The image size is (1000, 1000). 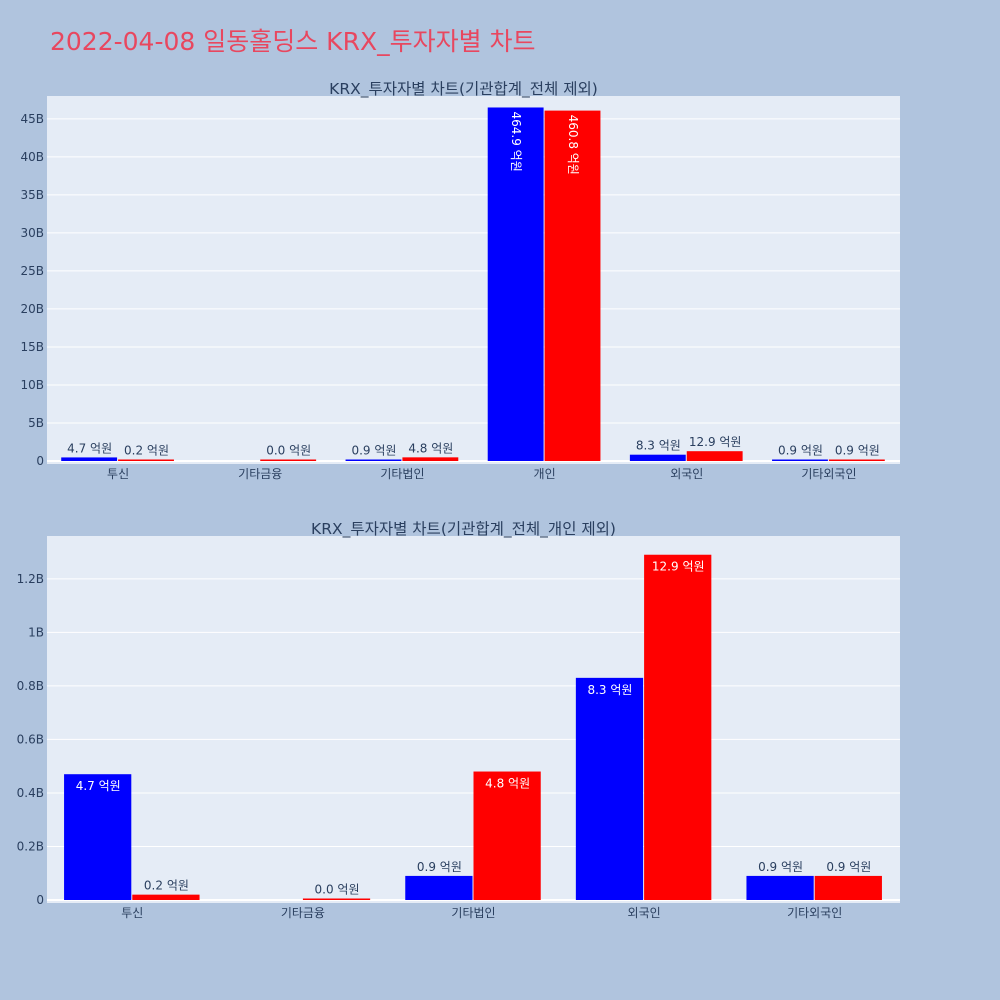 What do you see at coordinates (32, 119) in the screenshot?
I see `y-tick-label: 45B` at bounding box center [32, 119].